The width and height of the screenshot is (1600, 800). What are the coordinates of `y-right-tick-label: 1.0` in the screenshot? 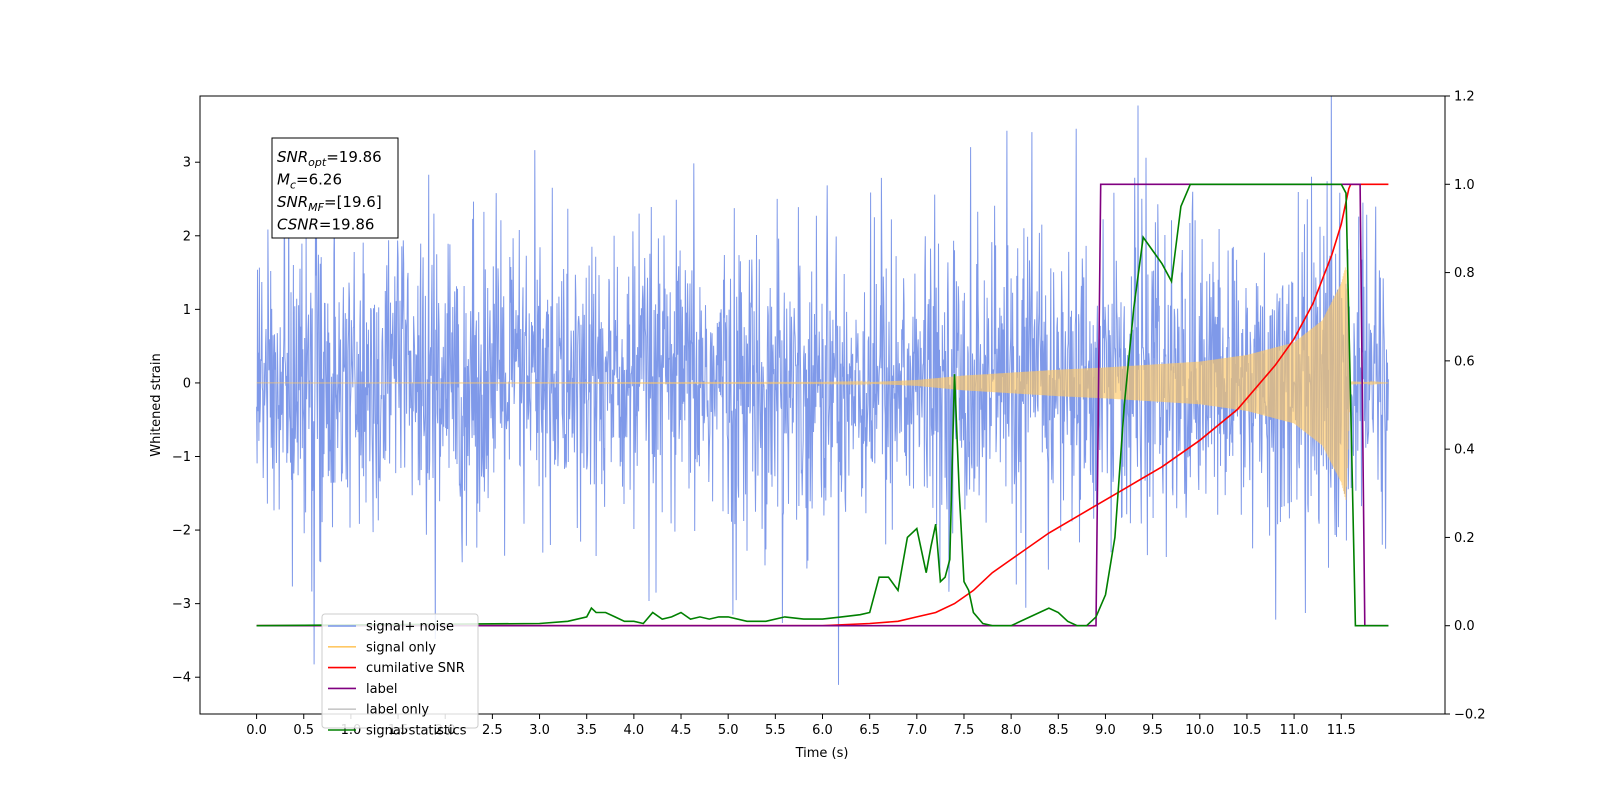 It's located at (1464, 185).